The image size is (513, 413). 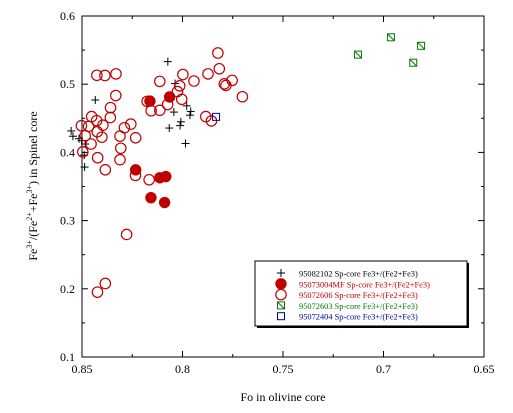 What do you see at coordinates (346, 294) in the screenshot?
I see `legend-entry: 95072606 Sp-core Fe3+/(Fe2+Fe3)` at bounding box center [346, 294].